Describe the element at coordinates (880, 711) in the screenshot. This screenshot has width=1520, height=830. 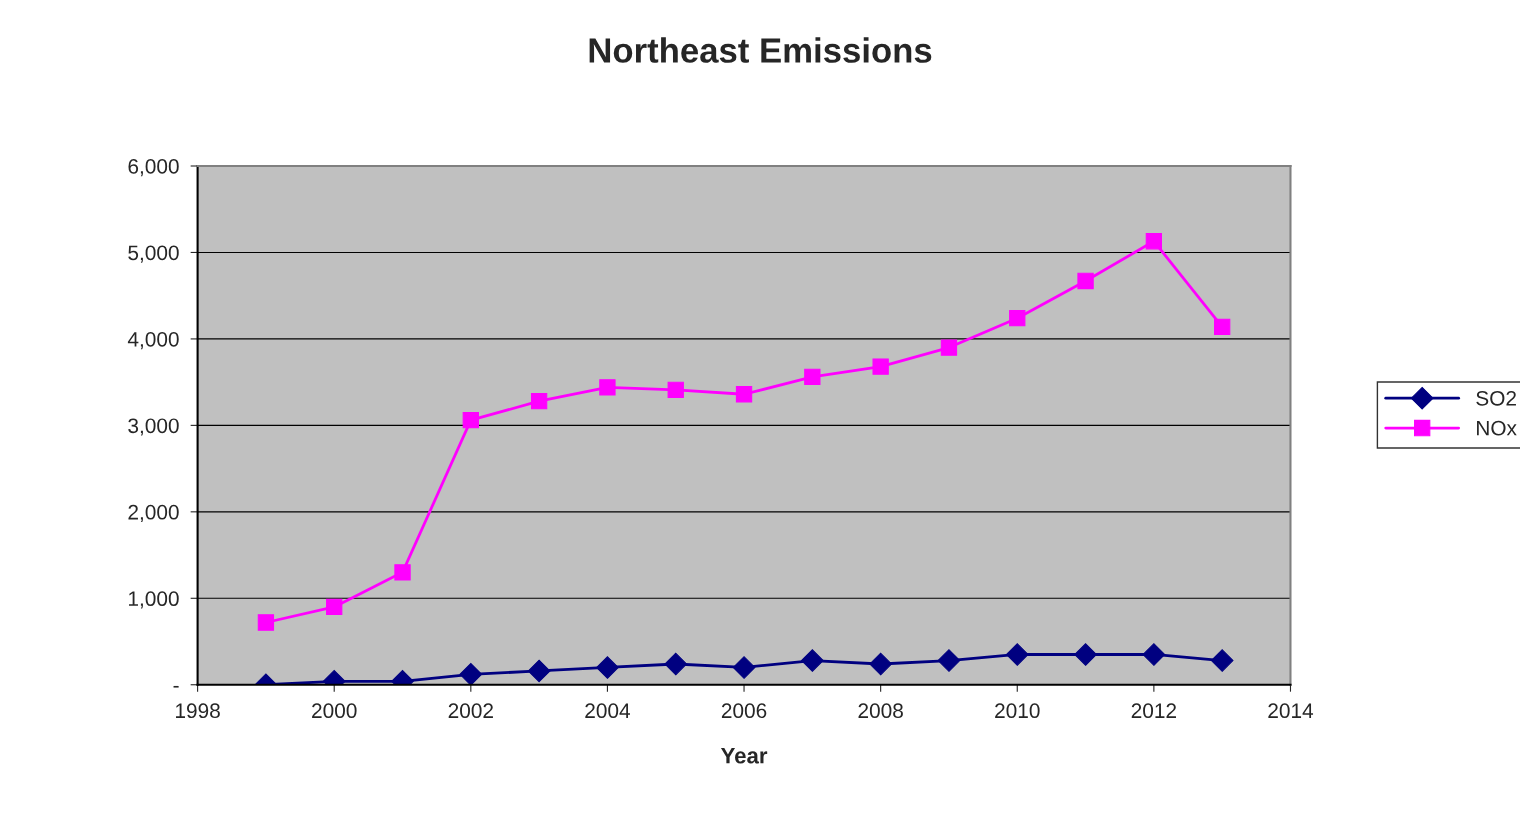
I see `x-tick-label: 2008` at that location.